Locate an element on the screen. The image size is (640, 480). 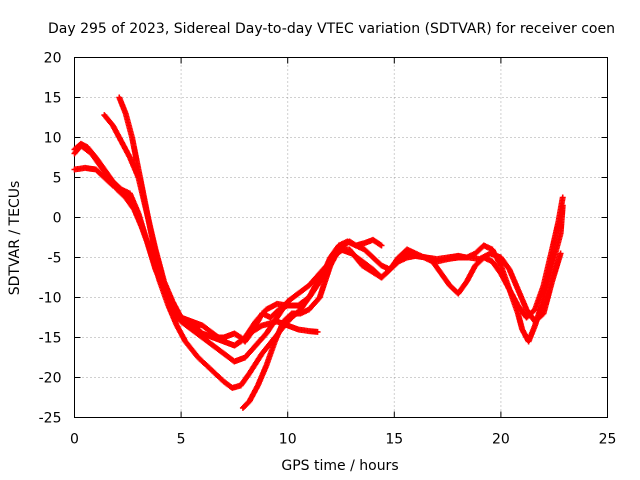
y-axis-label: SDTVAR / TECUs is located at coordinates (15, 238).